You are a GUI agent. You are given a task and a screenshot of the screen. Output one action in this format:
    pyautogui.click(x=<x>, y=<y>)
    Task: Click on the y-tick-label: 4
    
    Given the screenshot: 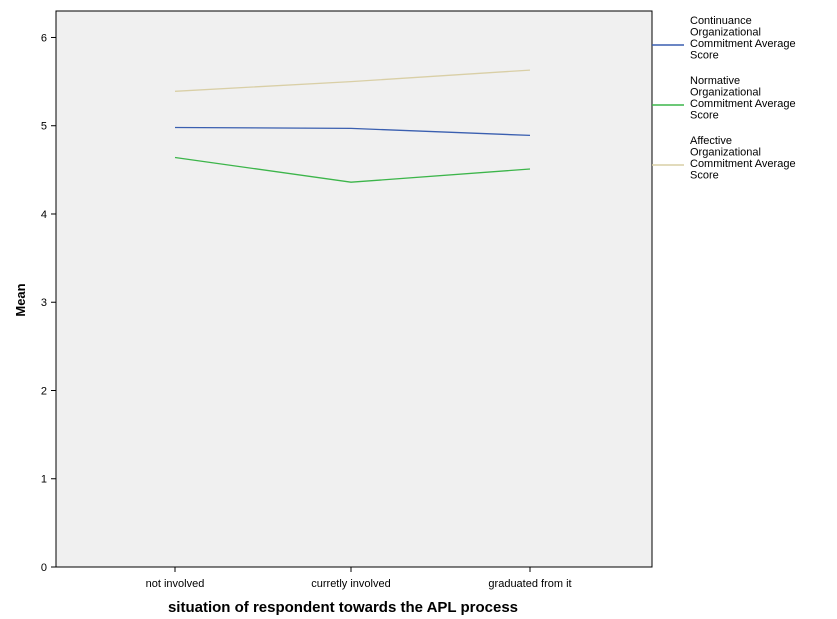 What is the action you would take?
    pyautogui.click(x=44, y=215)
    